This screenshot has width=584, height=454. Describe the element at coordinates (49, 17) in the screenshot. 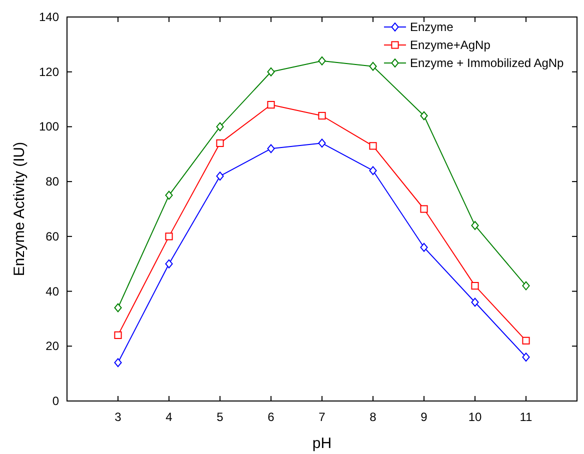

I see `y-tick-label: 140` at that location.